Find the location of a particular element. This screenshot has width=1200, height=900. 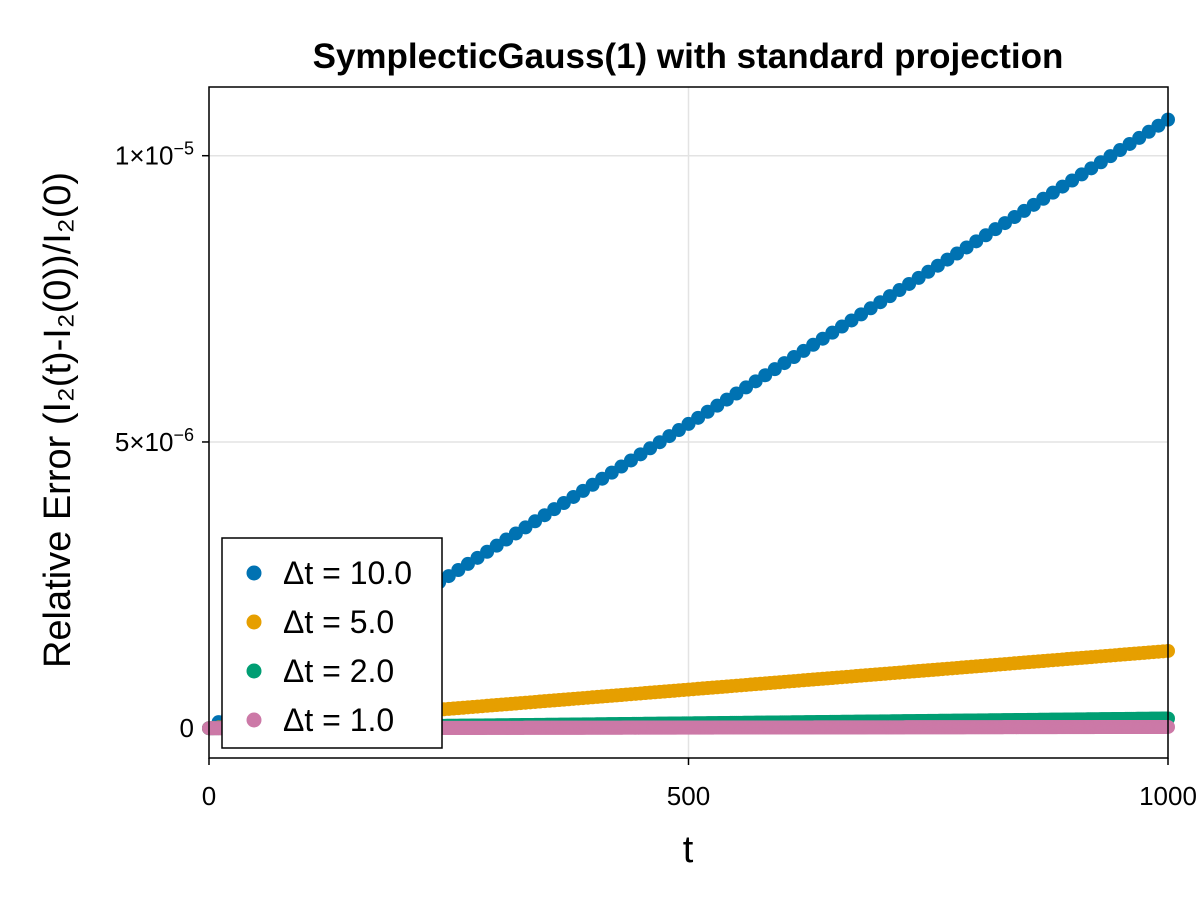

y-tick-label: 1×10⁻⁵ is located at coordinates (154, 155).